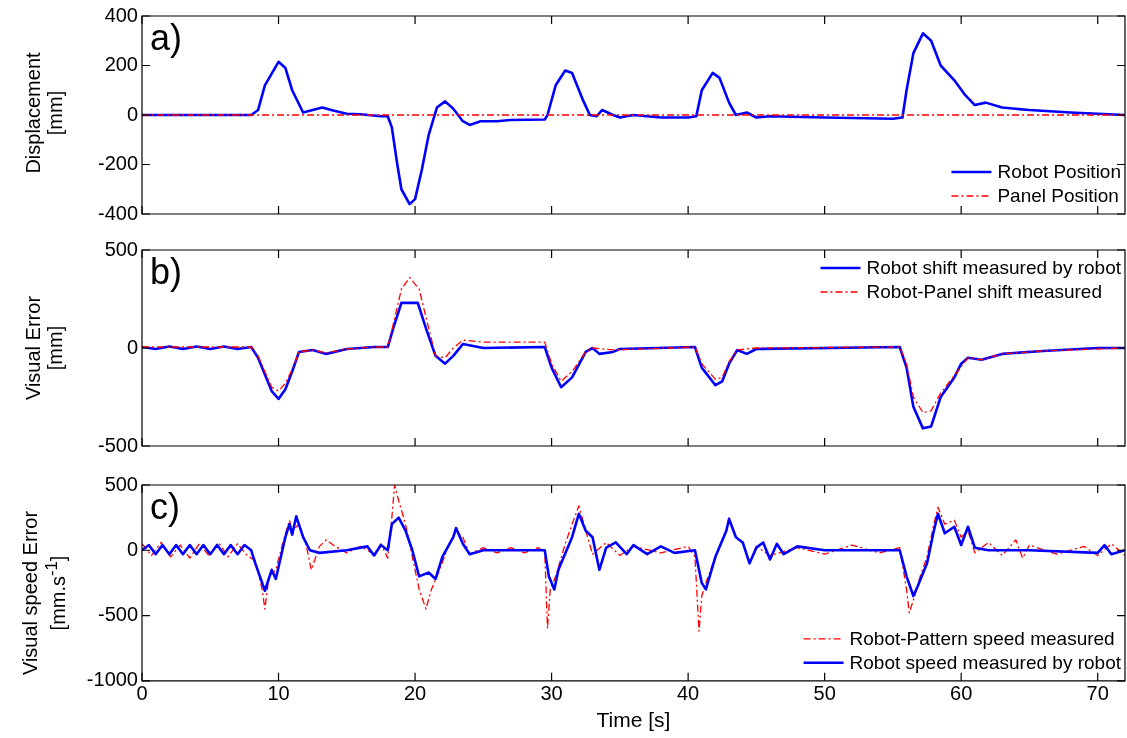  I want to click on x-tick-label: 70, so click(1097, 693).